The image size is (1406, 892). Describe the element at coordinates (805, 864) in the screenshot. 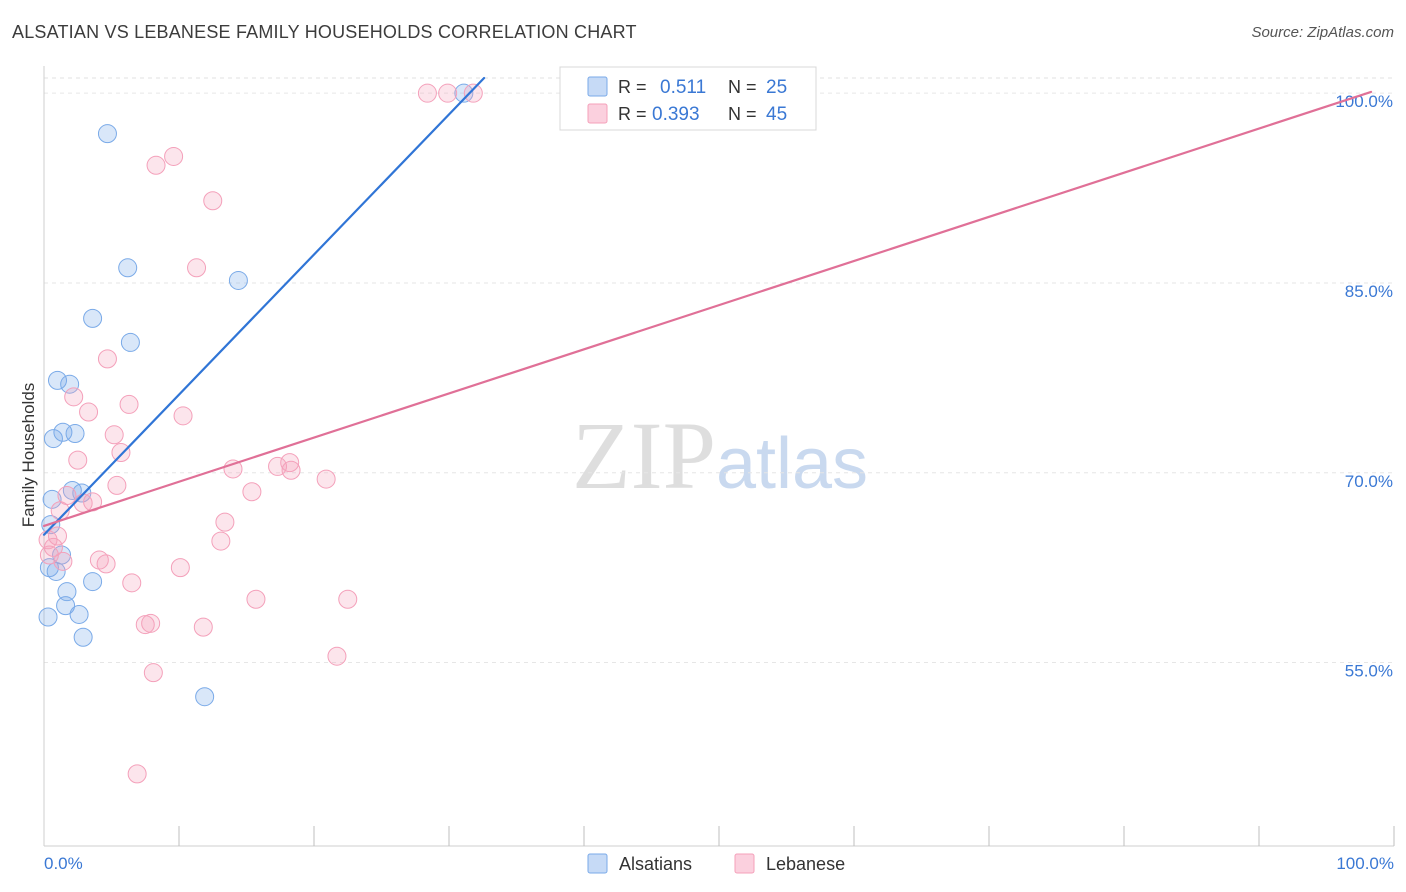

I see `bottom-legend-label-lebanese: Lebanese` at that location.